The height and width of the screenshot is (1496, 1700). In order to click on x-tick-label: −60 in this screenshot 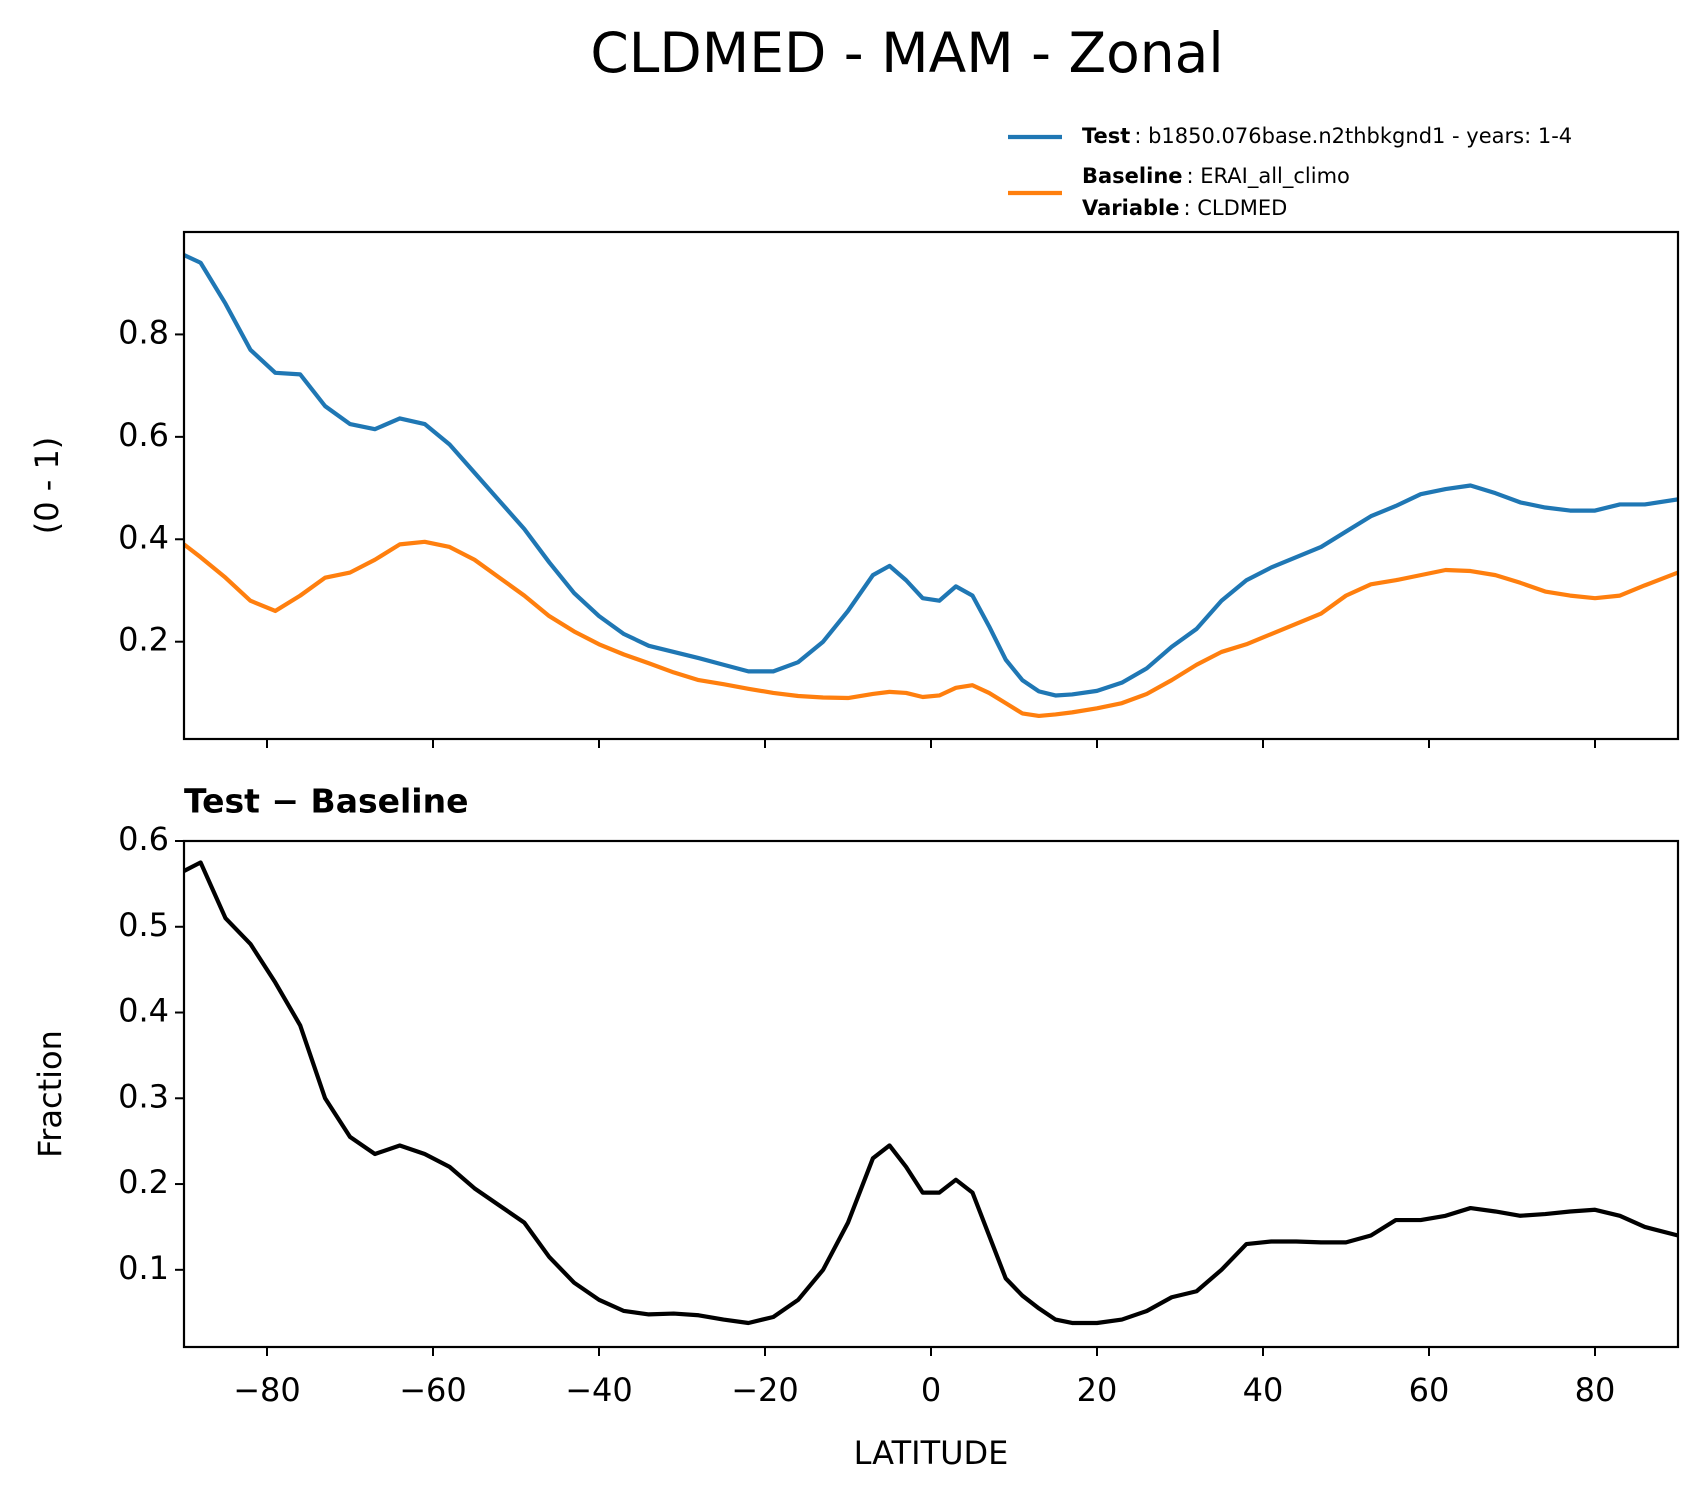, I will do `click(433, 1390)`.